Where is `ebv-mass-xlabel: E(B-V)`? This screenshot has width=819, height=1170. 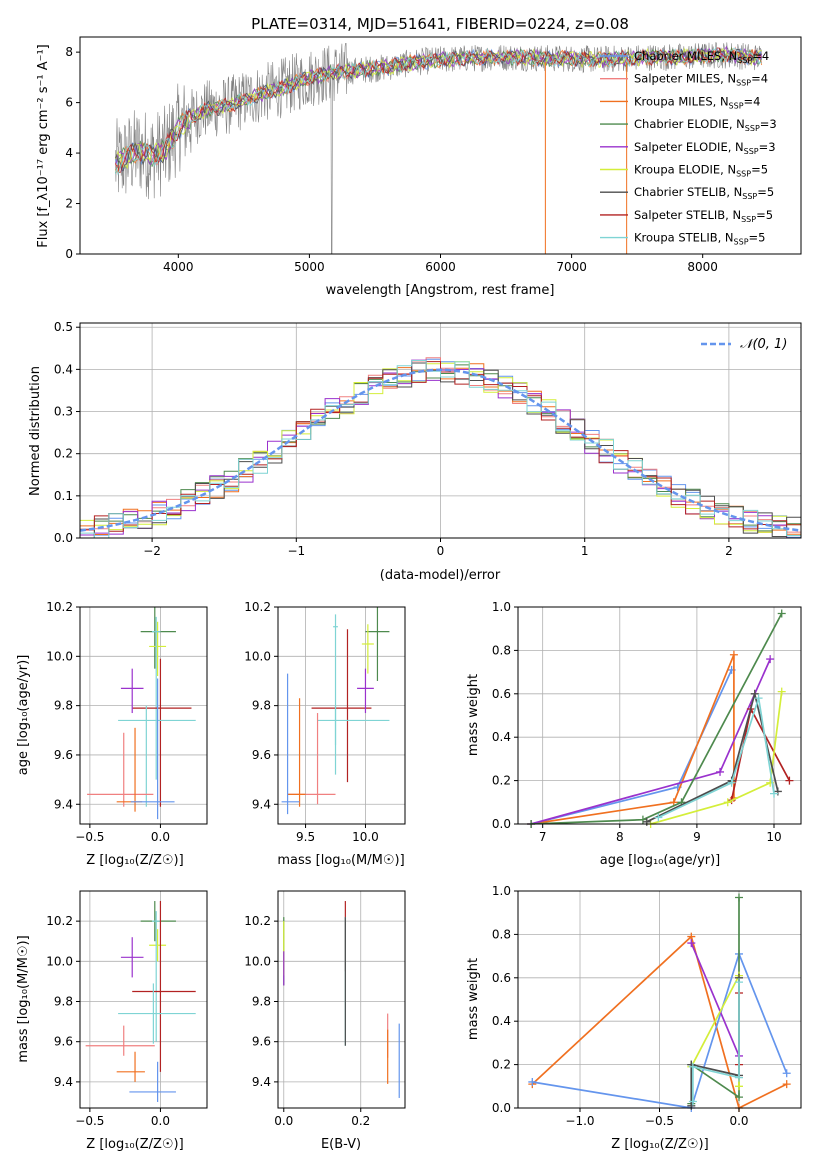 ebv-mass-xlabel: E(B-V) is located at coordinates (341, 1144).